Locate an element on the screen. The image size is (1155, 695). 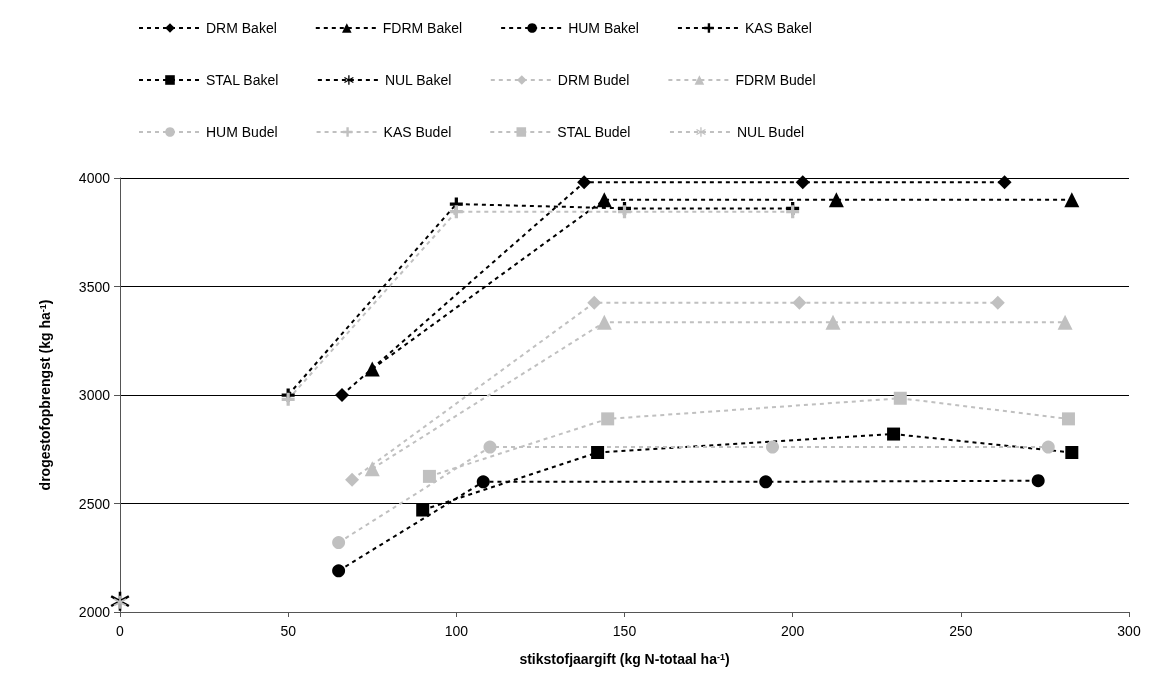
x-tick-label: 100 is located at coordinates (456, 631).